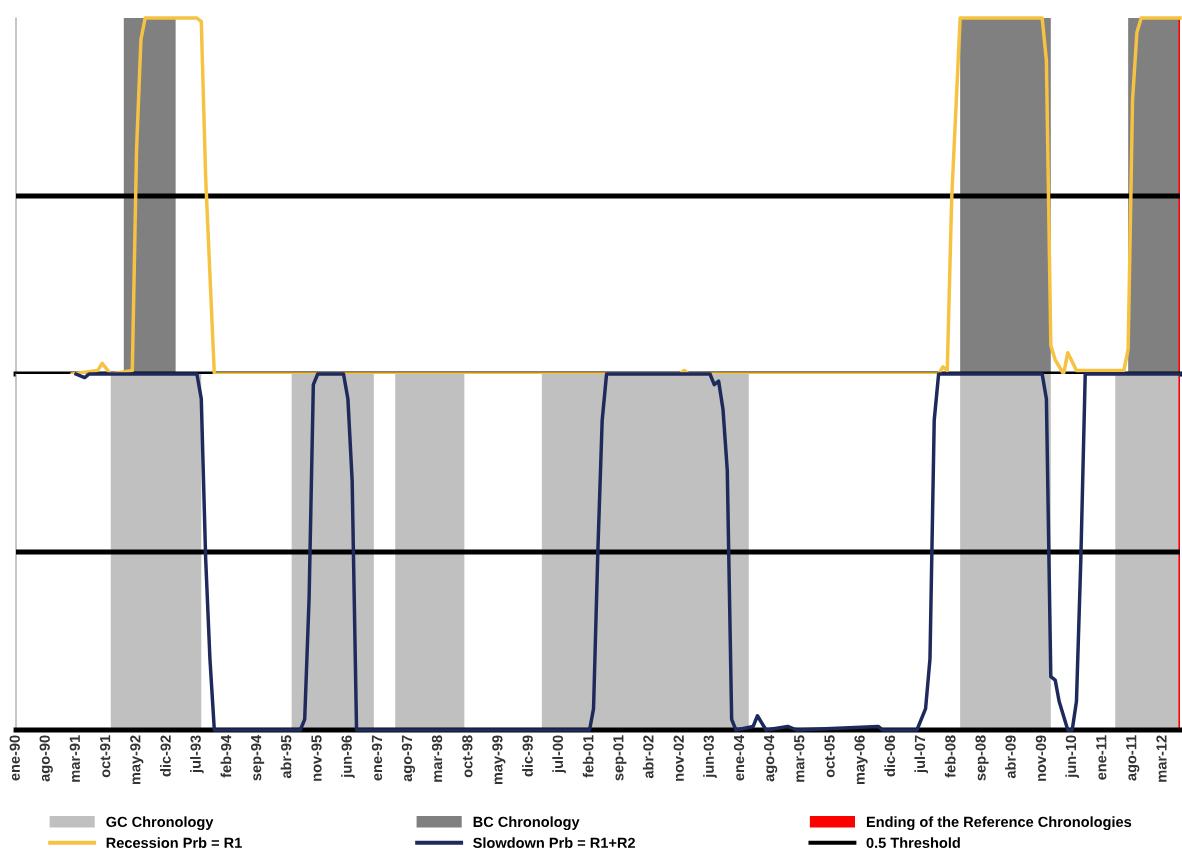 This screenshot has height=864, width=1182. What do you see at coordinates (286, 757) in the screenshot?
I see `x-tick-label: abr-95` at bounding box center [286, 757].